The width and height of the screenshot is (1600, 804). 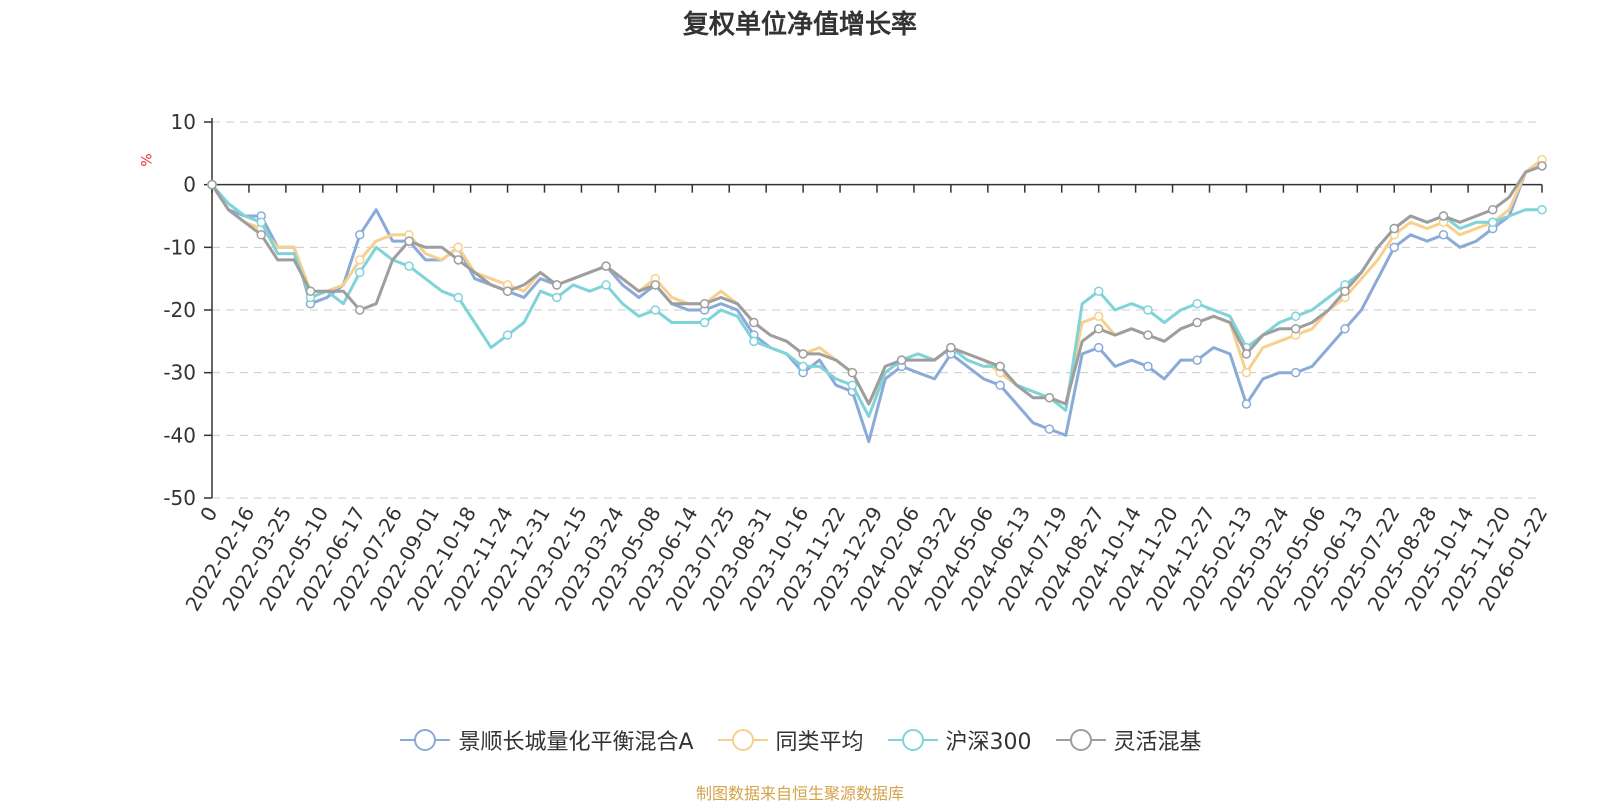 What do you see at coordinates (179, 498) in the screenshot?
I see `y-tick-label: -50` at bounding box center [179, 498].